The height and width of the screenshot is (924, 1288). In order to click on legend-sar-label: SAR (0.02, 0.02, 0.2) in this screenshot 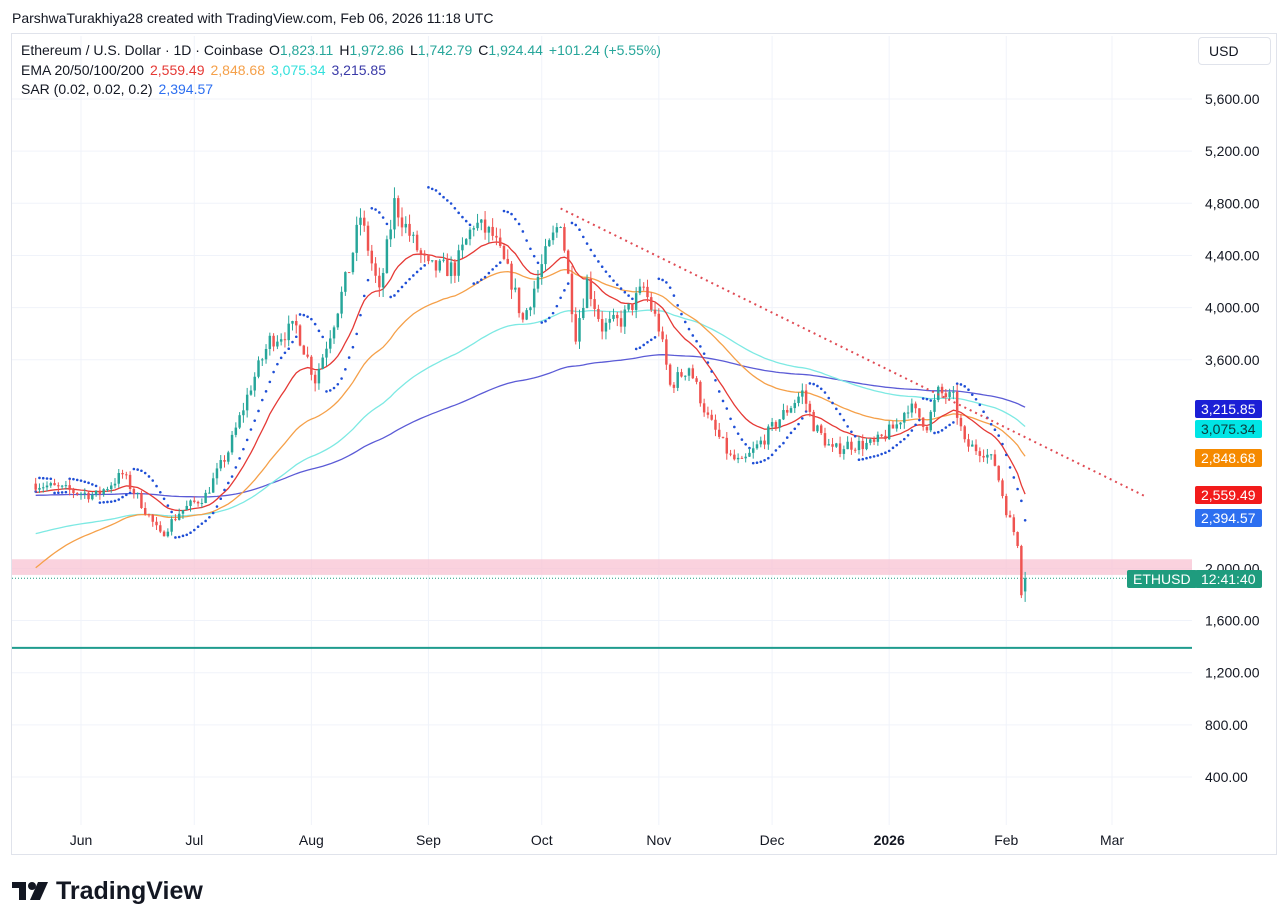, I will do `click(87, 89)`.